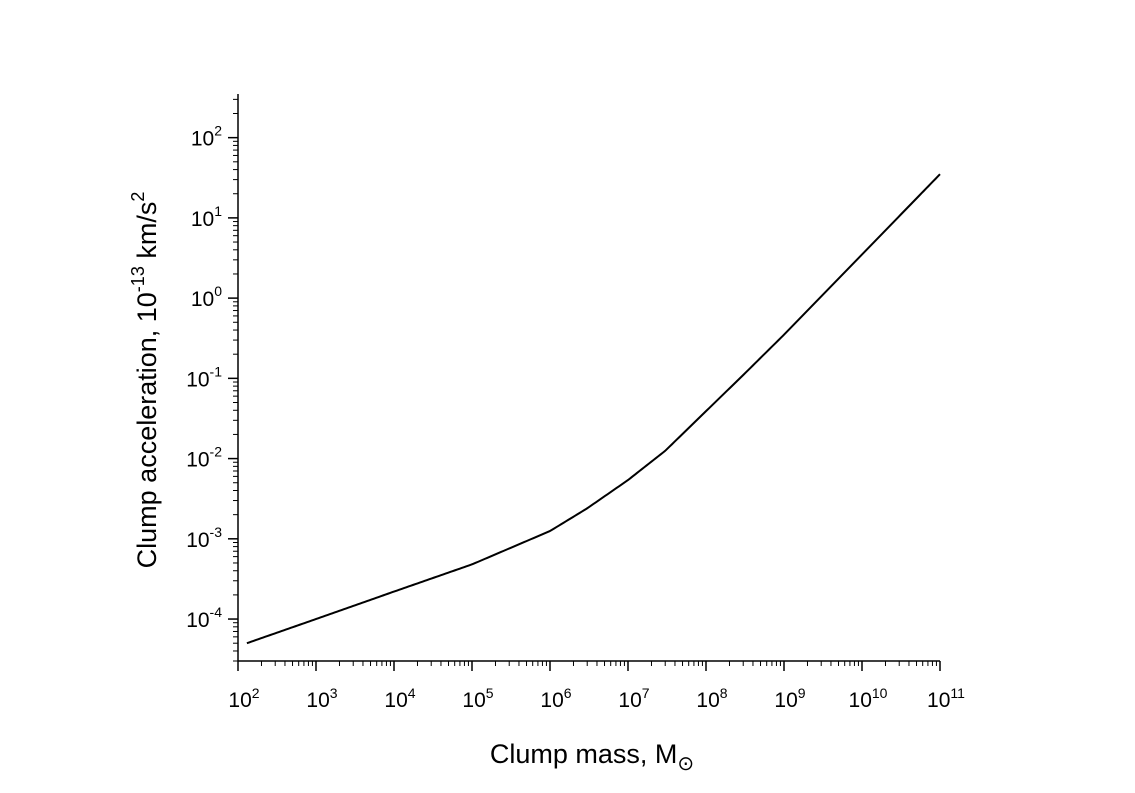 The image size is (1135, 793). What do you see at coordinates (145, 380) in the screenshot?
I see `y-axis-label: Clump acceleration, 10-13 km/s2` at bounding box center [145, 380].